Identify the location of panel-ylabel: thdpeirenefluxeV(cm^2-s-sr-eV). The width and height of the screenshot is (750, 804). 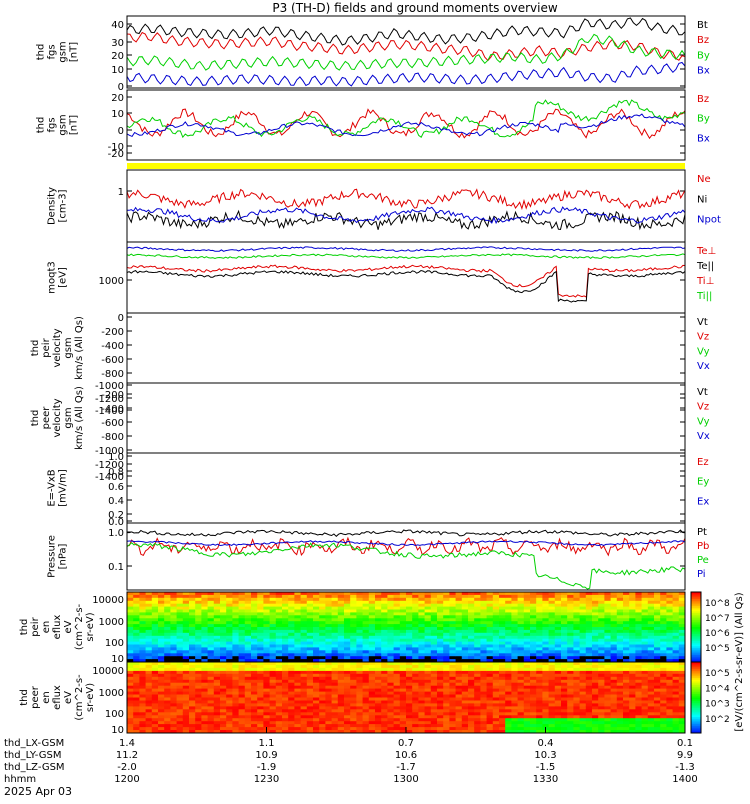
(57, 626).